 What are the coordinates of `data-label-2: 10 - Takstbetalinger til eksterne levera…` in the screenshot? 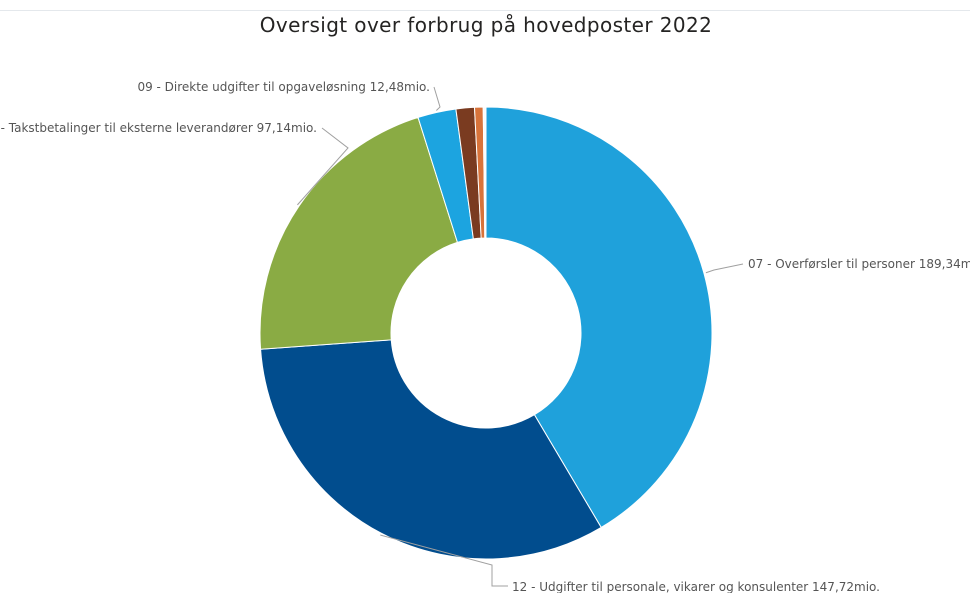 It's located at (158, 128).